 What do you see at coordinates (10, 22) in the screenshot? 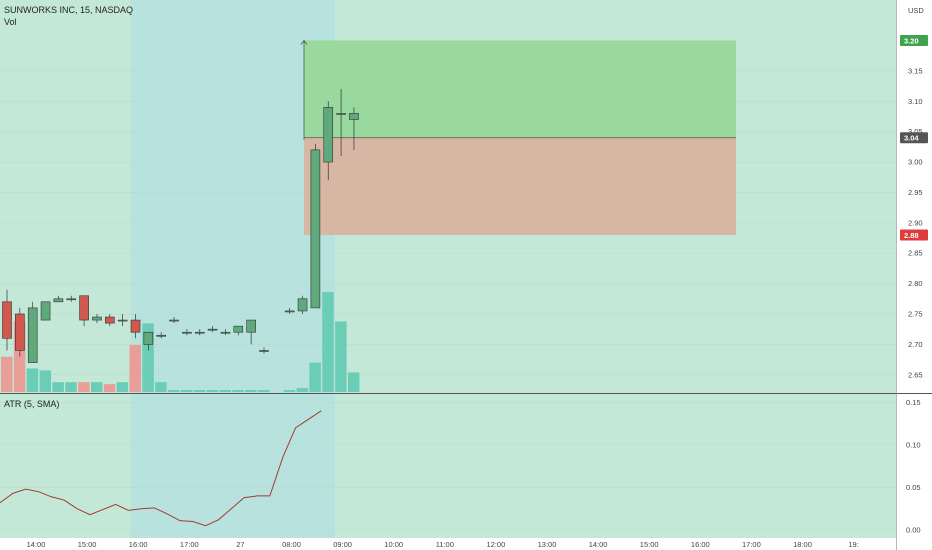
I see `volume-label: Vol` at bounding box center [10, 22].